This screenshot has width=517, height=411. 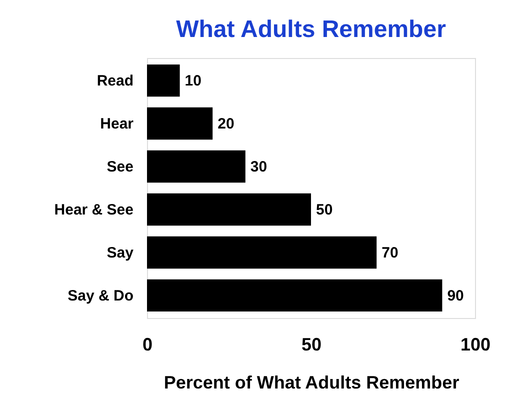 I want to click on chart-title: What Adults Remember, so click(x=311, y=29).